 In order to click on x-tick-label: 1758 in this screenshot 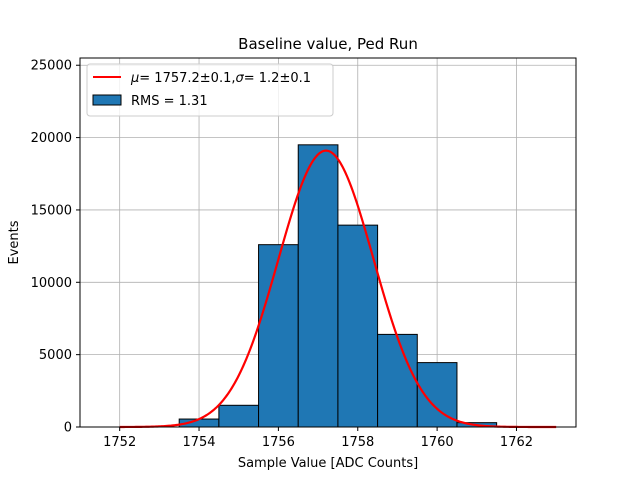, I will do `click(357, 442)`.